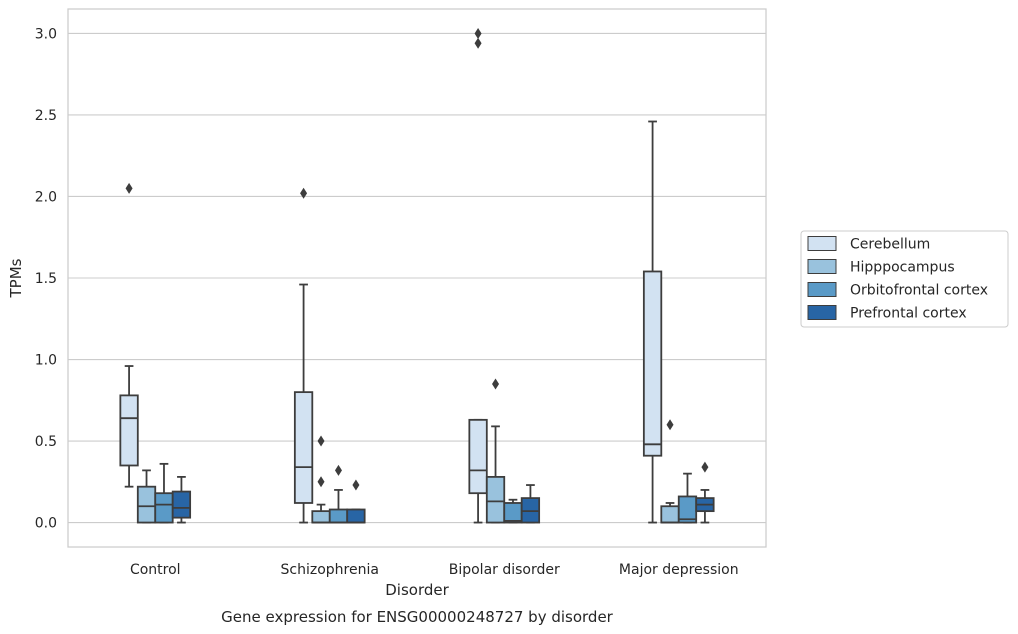 This screenshot has width=1018, height=634. I want to click on x-tick-label: Major depression, so click(679, 570).